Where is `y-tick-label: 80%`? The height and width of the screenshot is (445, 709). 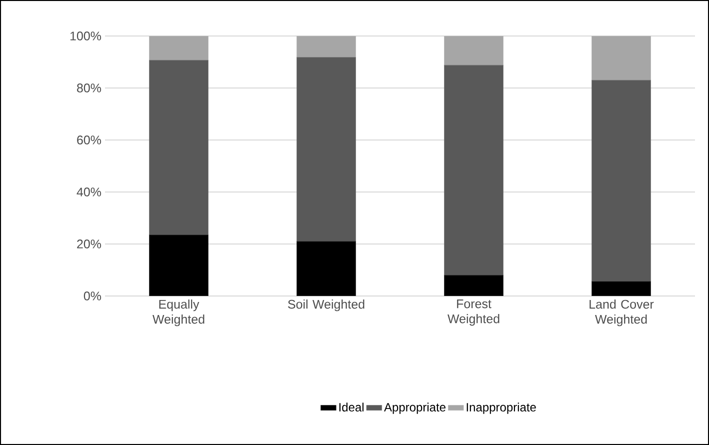
y-tick-label: 80% is located at coordinates (89, 88).